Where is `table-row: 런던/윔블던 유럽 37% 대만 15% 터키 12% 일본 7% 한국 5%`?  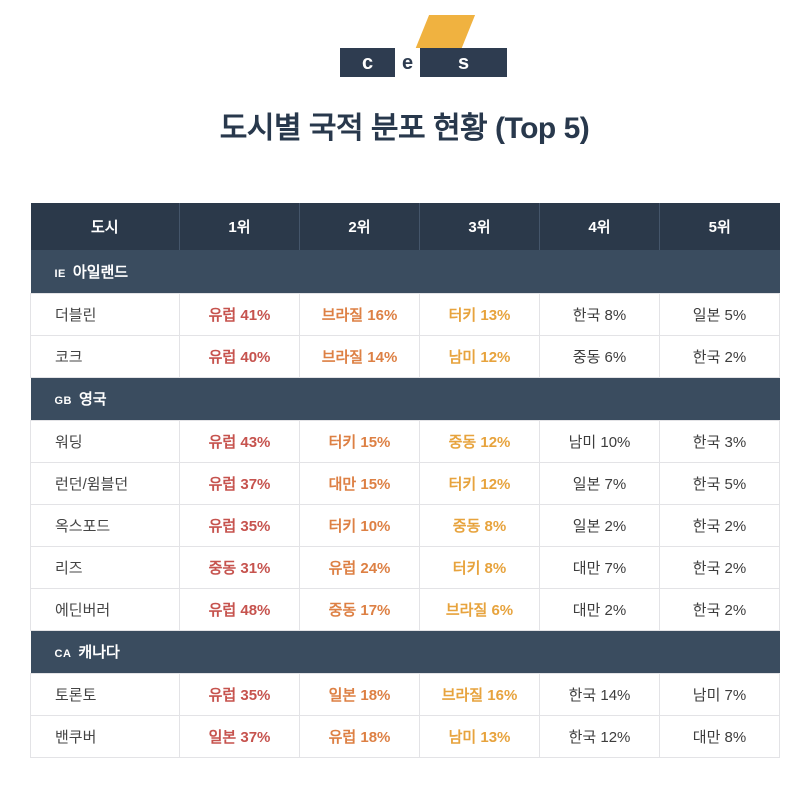
table-row: 런던/윔블던 유럽 37% 대만 15% 터키 12% 일본 7% 한국 5% is located at coordinates (405, 483).